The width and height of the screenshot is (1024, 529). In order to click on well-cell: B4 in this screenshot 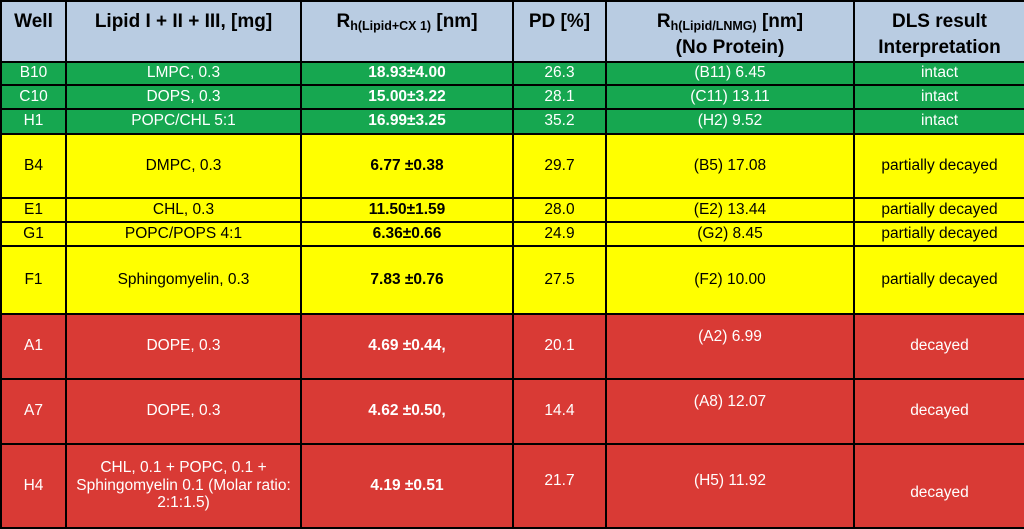, I will do `click(33, 165)`.